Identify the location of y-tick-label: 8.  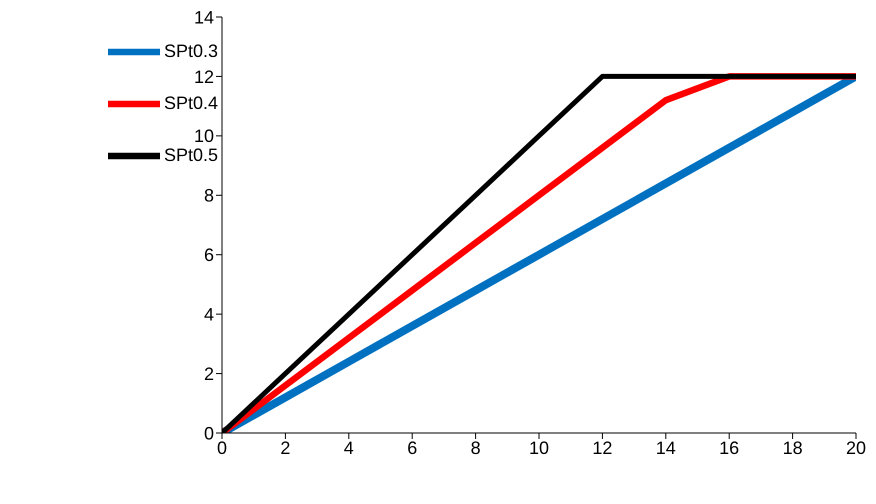
(209, 196).